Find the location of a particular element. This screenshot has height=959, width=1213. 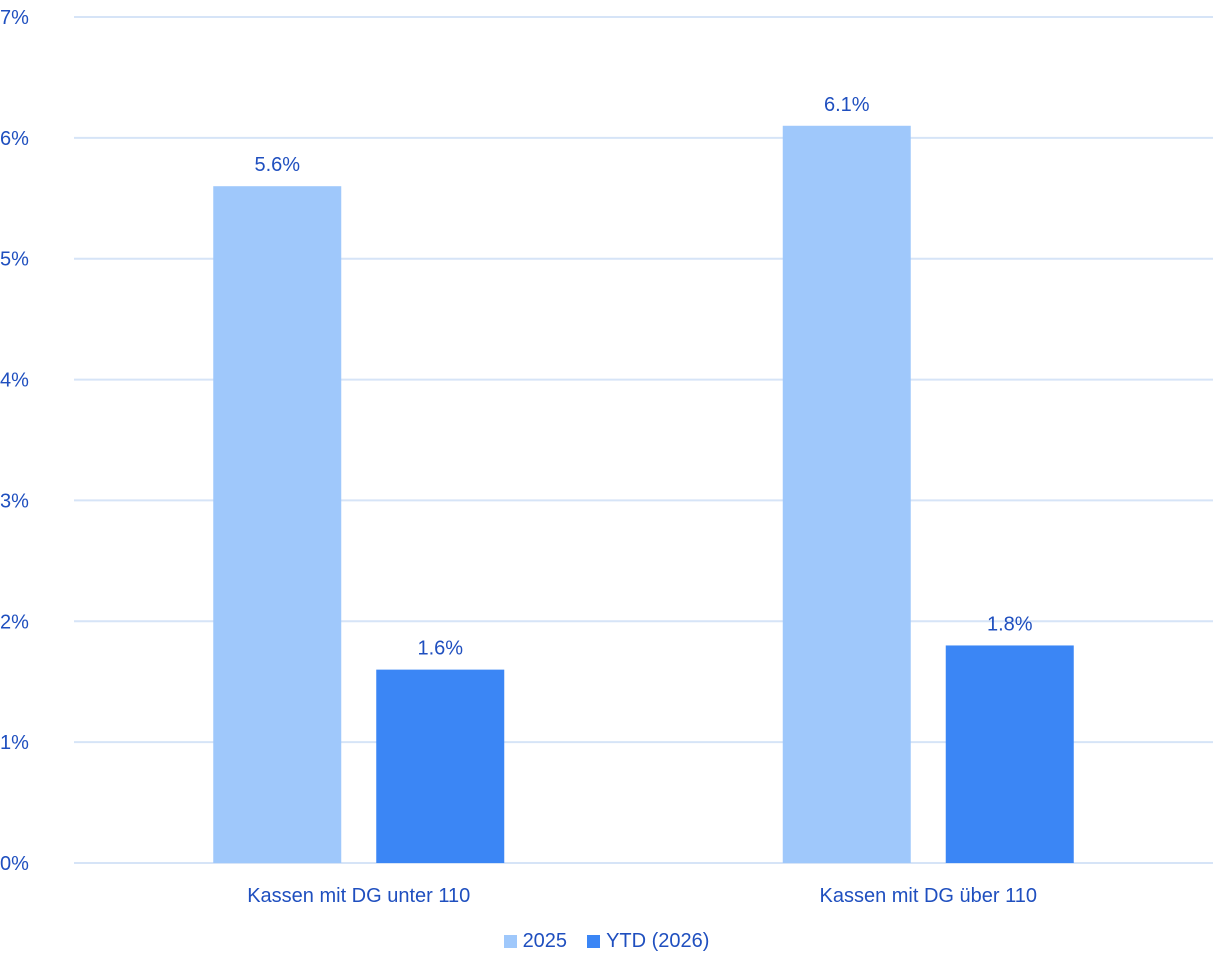

legend-item-2025: 2025 is located at coordinates (535, 941).